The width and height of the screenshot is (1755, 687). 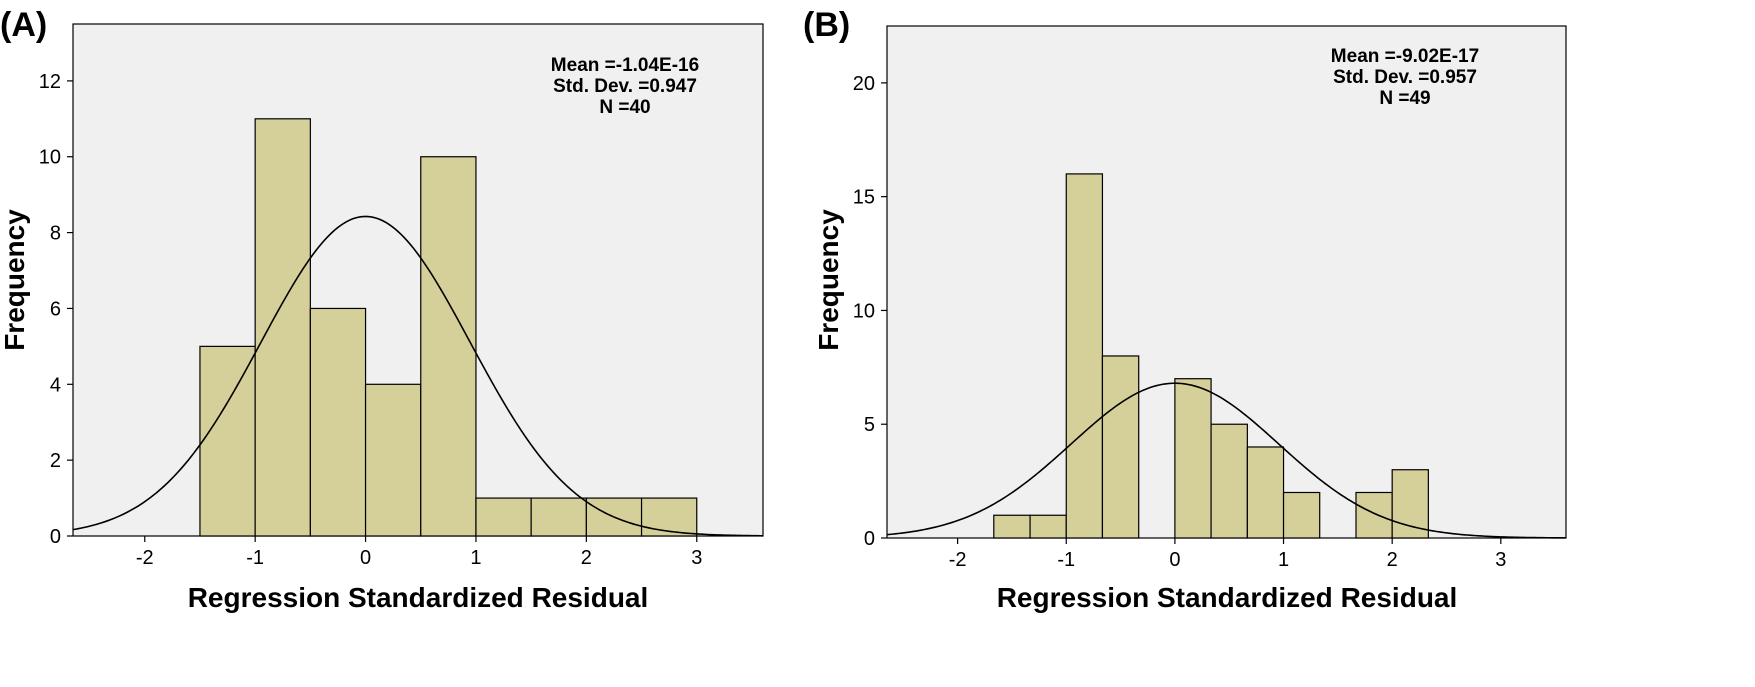 What do you see at coordinates (625, 65) in the screenshot?
I see `stat-mean-a: Mean =-1.04E-16` at bounding box center [625, 65].